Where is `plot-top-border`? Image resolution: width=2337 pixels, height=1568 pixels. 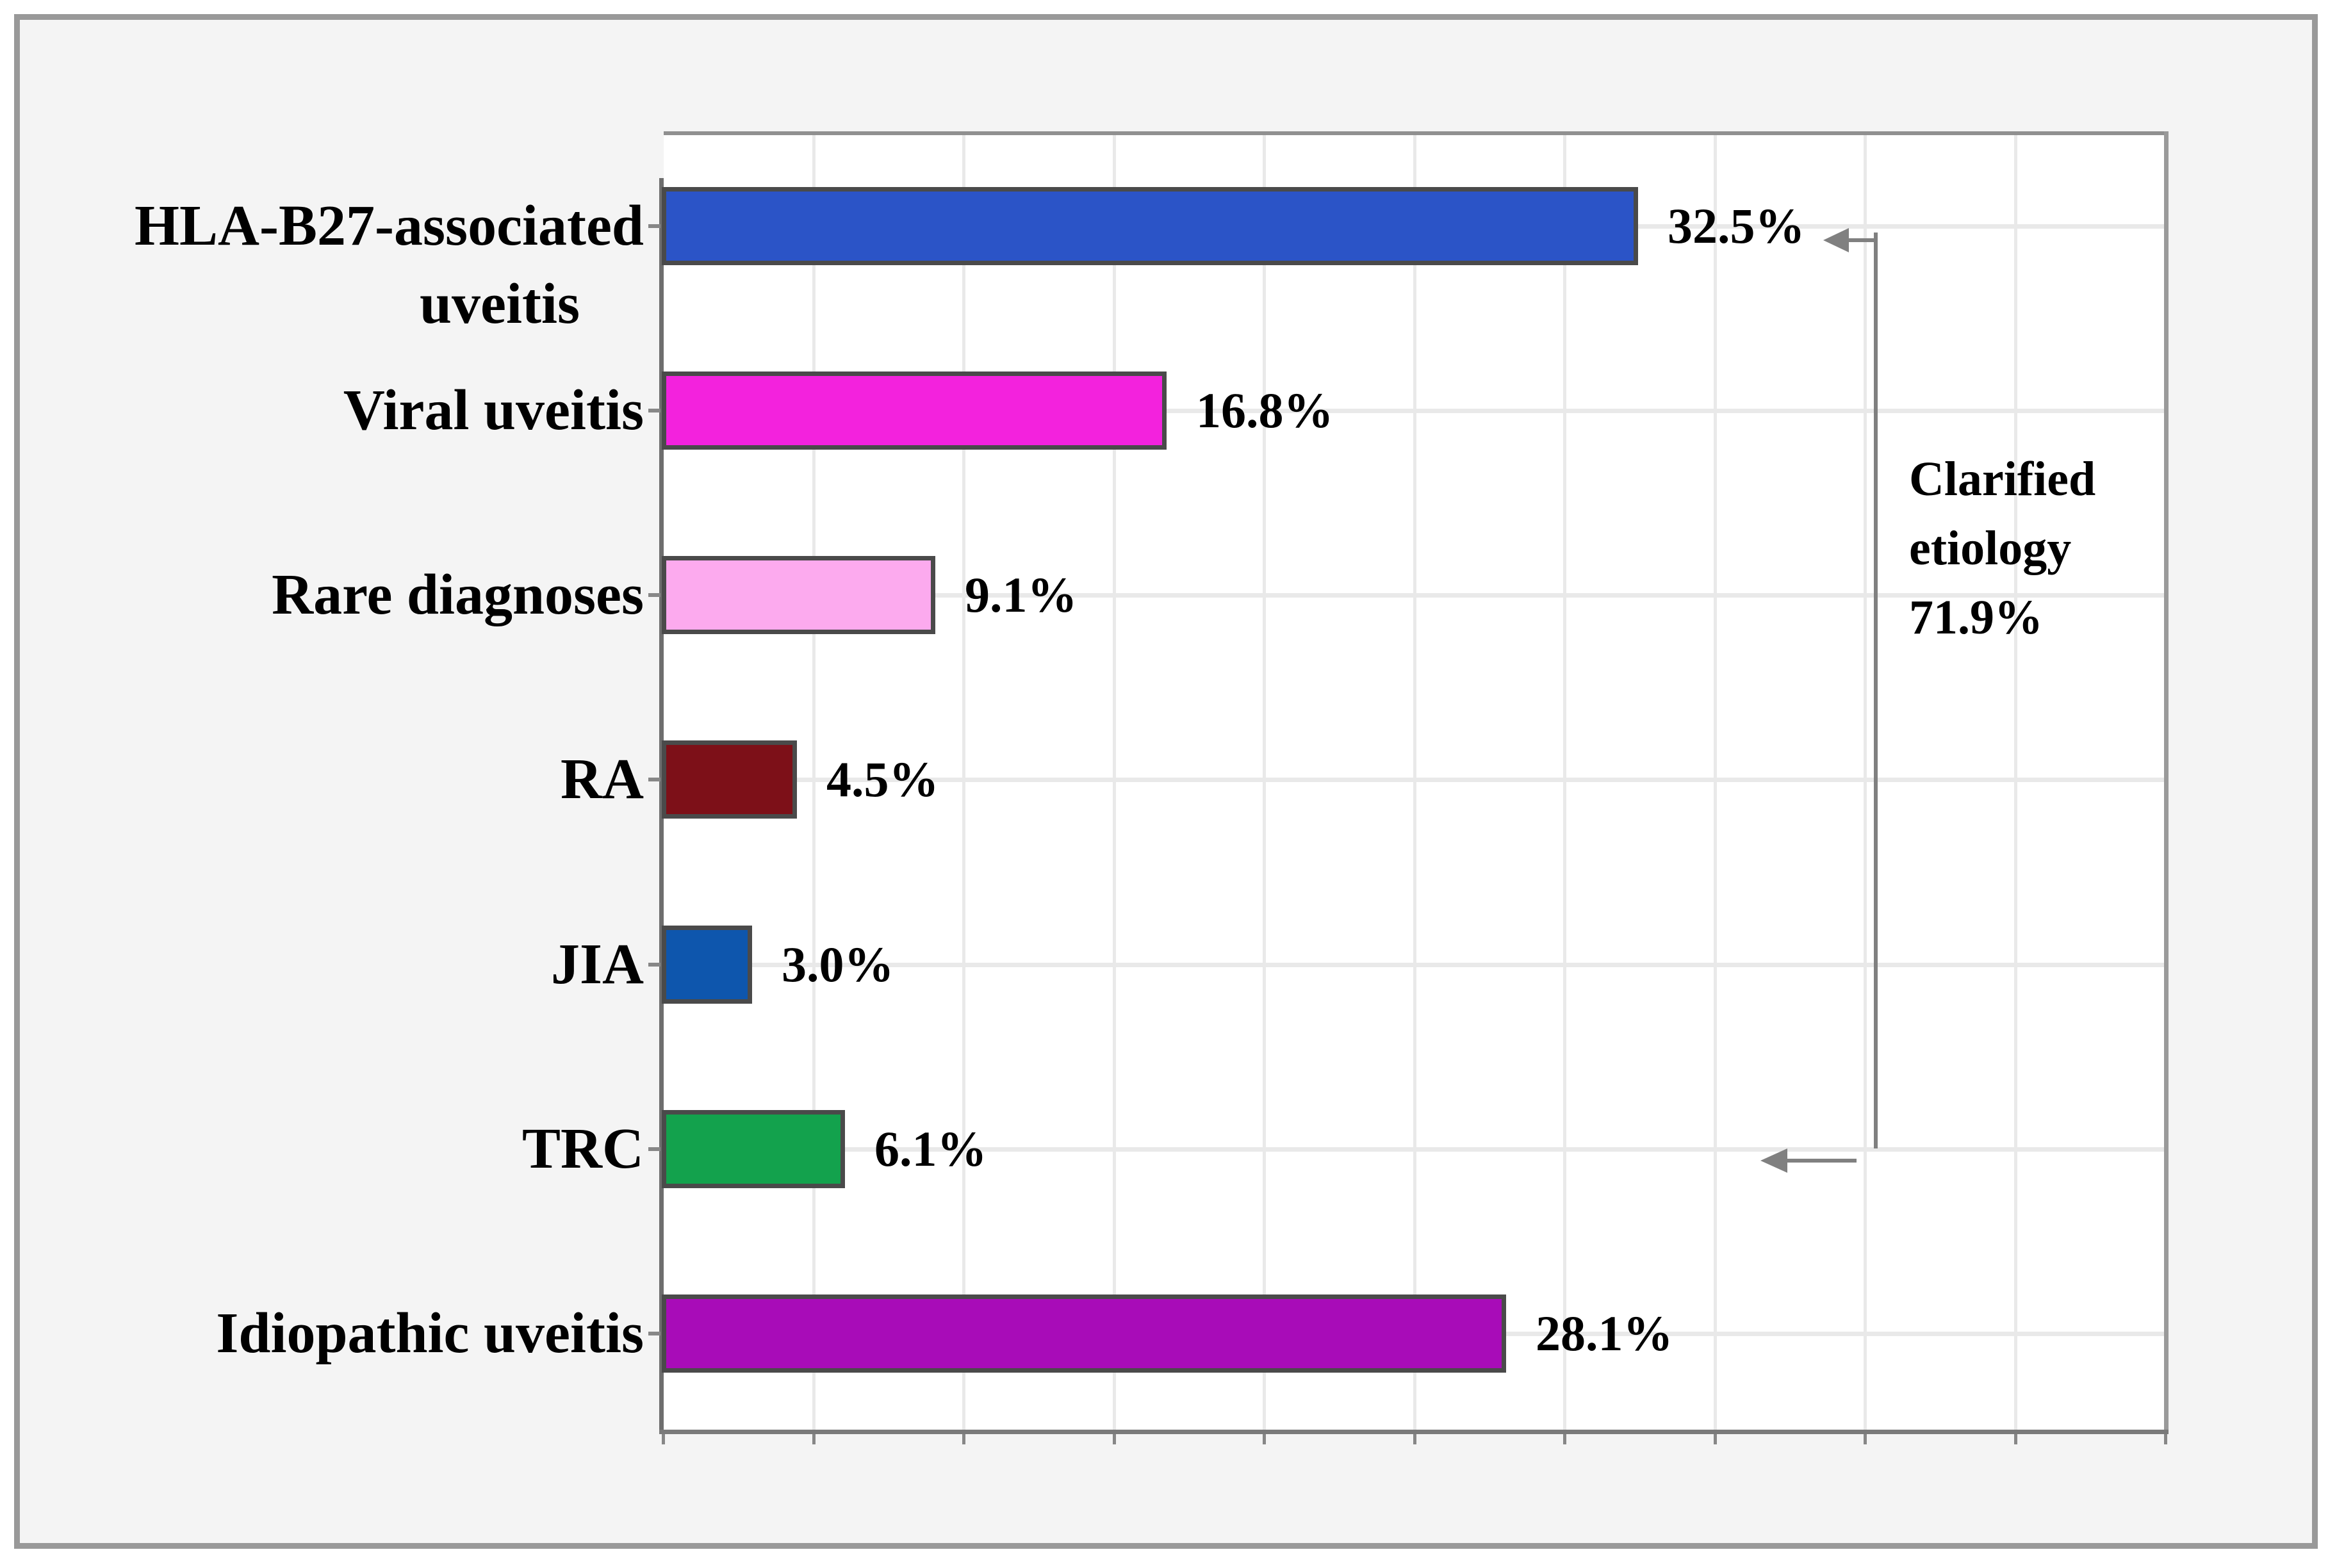
plot-top-border is located at coordinates (1416, 133).